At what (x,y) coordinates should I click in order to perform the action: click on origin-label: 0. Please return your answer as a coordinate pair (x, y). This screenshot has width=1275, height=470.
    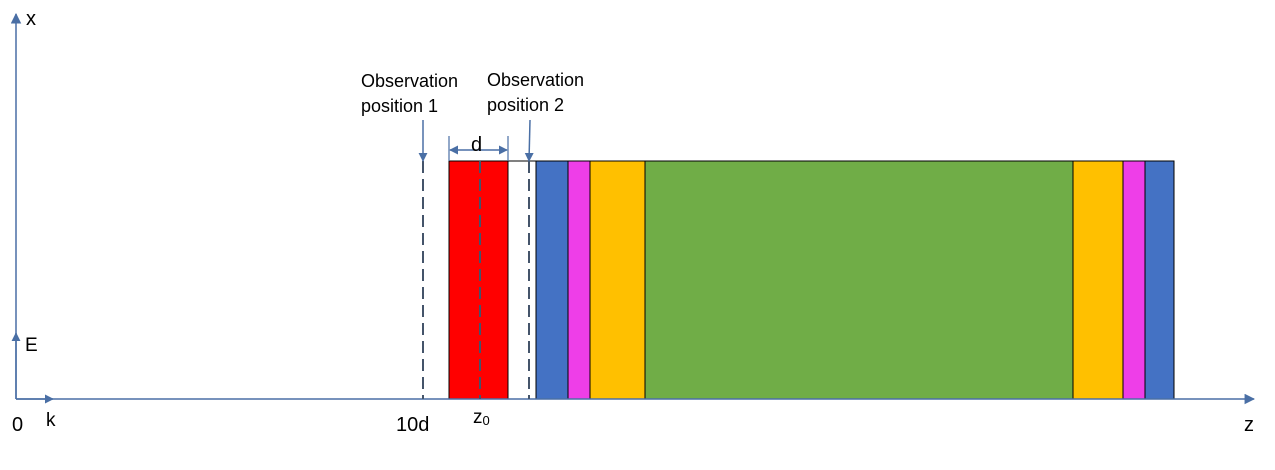
    Looking at the image, I should click on (17, 425).